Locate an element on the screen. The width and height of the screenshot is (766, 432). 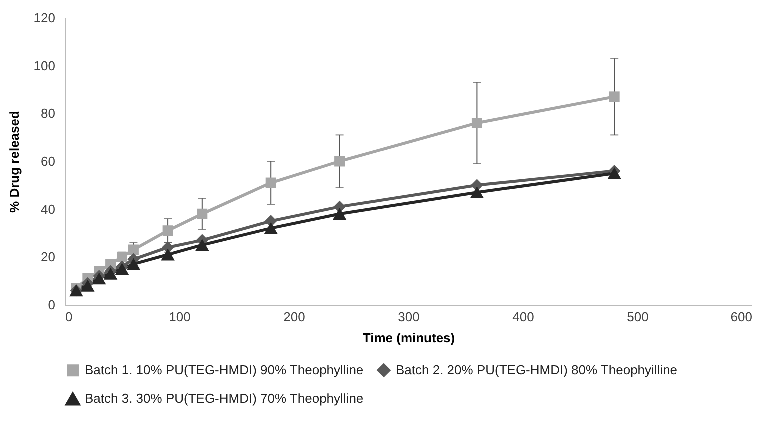
x-tick-label: 500 is located at coordinates (638, 317).